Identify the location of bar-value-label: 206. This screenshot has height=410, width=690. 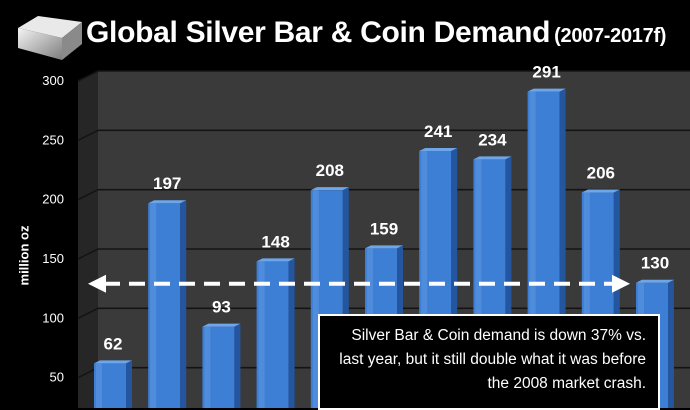
(601, 173).